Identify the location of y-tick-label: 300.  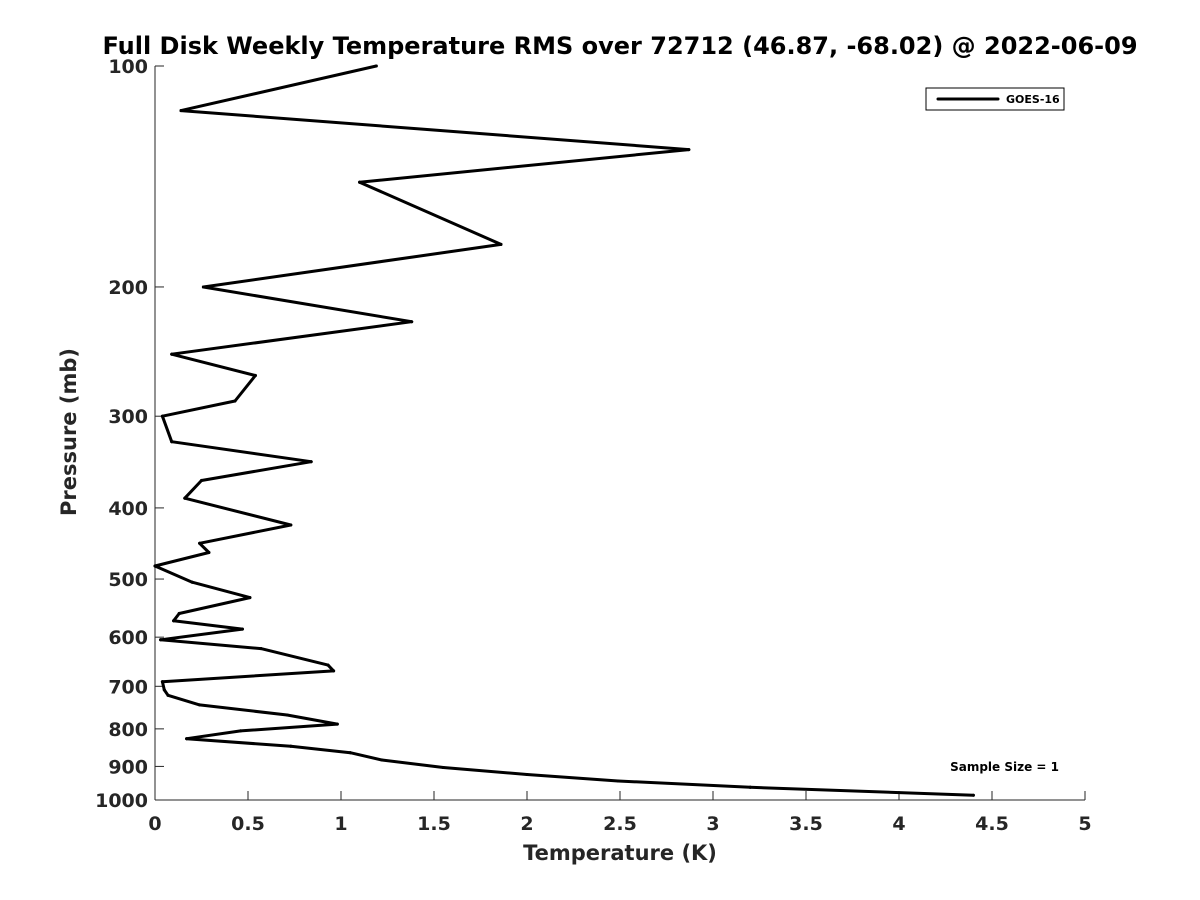
(128, 417).